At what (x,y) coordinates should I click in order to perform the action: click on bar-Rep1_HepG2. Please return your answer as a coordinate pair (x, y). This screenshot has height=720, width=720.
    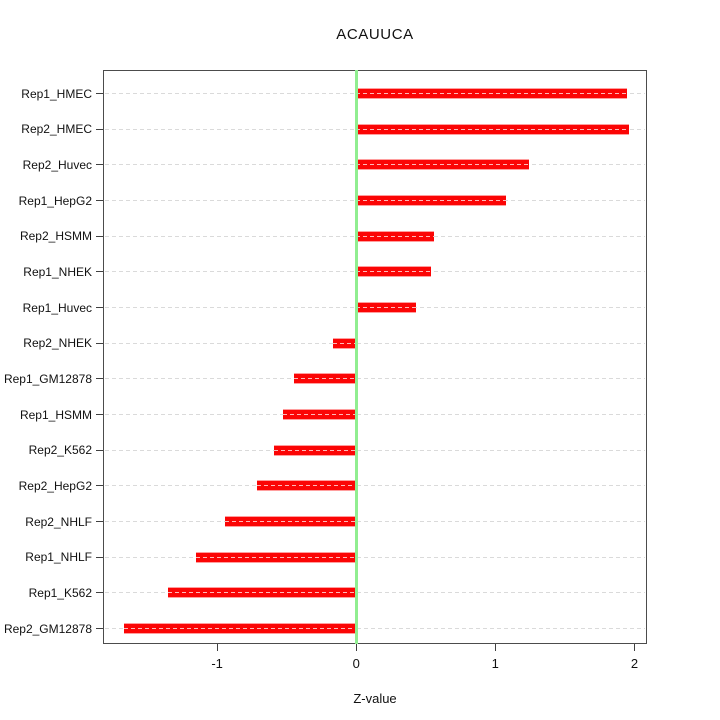
    Looking at the image, I should click on (431, 200).